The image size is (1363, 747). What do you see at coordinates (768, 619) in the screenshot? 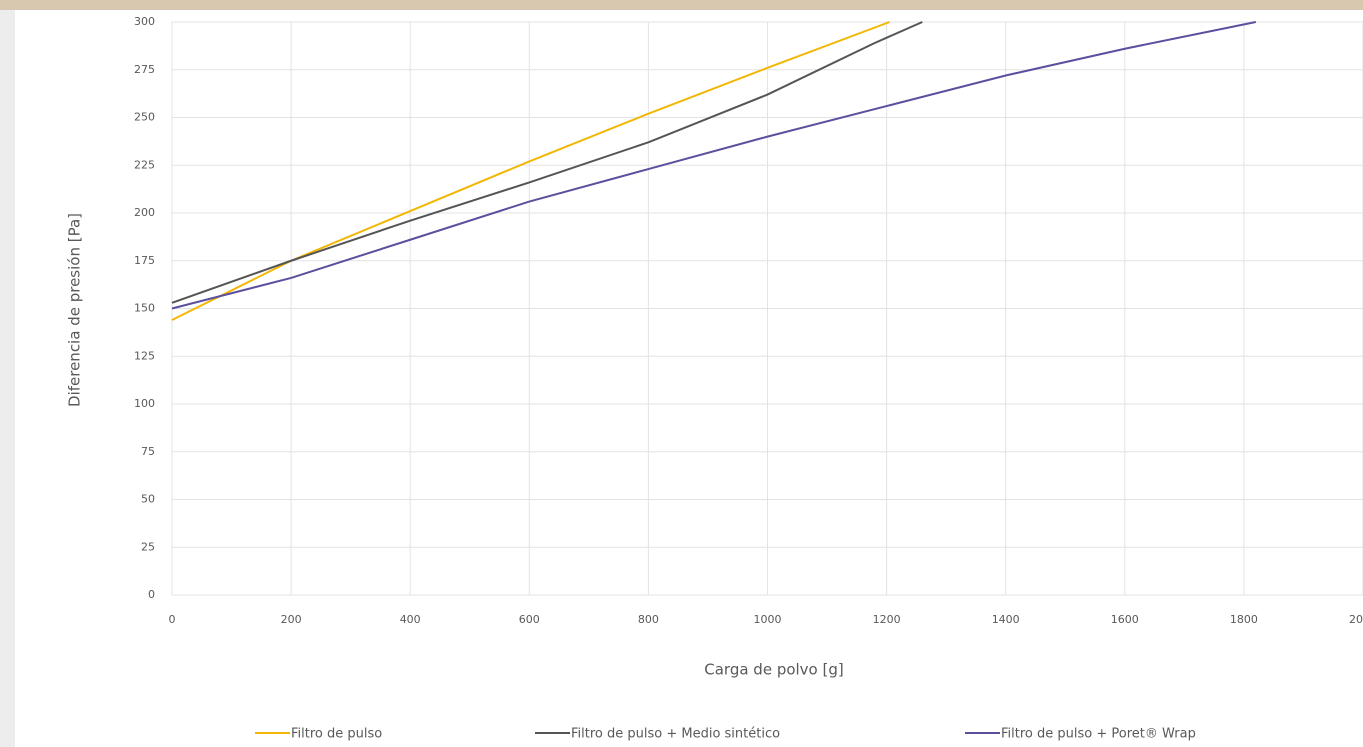
I see `x-tick-label: 1000` at bounding box center [768, 619].